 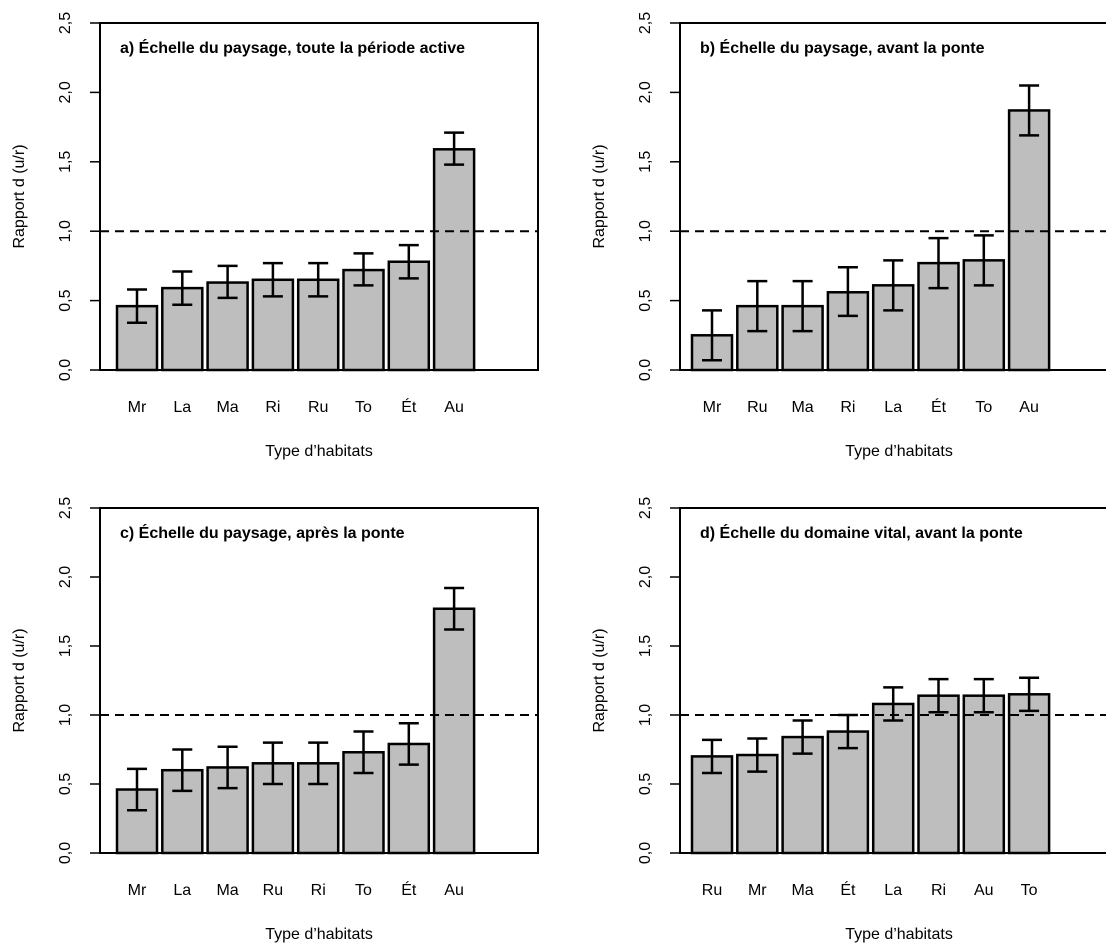 I want to click on bar-La, so click(x=893, y=778).